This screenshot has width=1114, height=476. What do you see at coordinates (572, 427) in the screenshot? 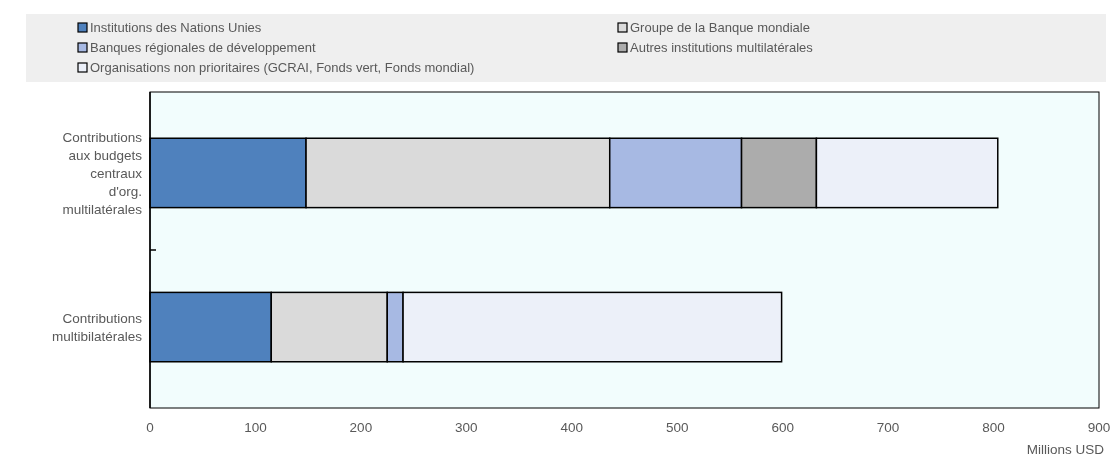
I see `x-tick-label: 400` at bounding box center [572, 427].